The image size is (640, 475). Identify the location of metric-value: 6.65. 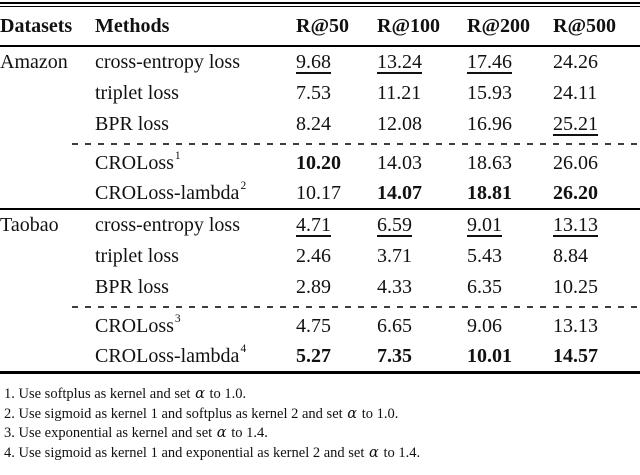
(422, 326).